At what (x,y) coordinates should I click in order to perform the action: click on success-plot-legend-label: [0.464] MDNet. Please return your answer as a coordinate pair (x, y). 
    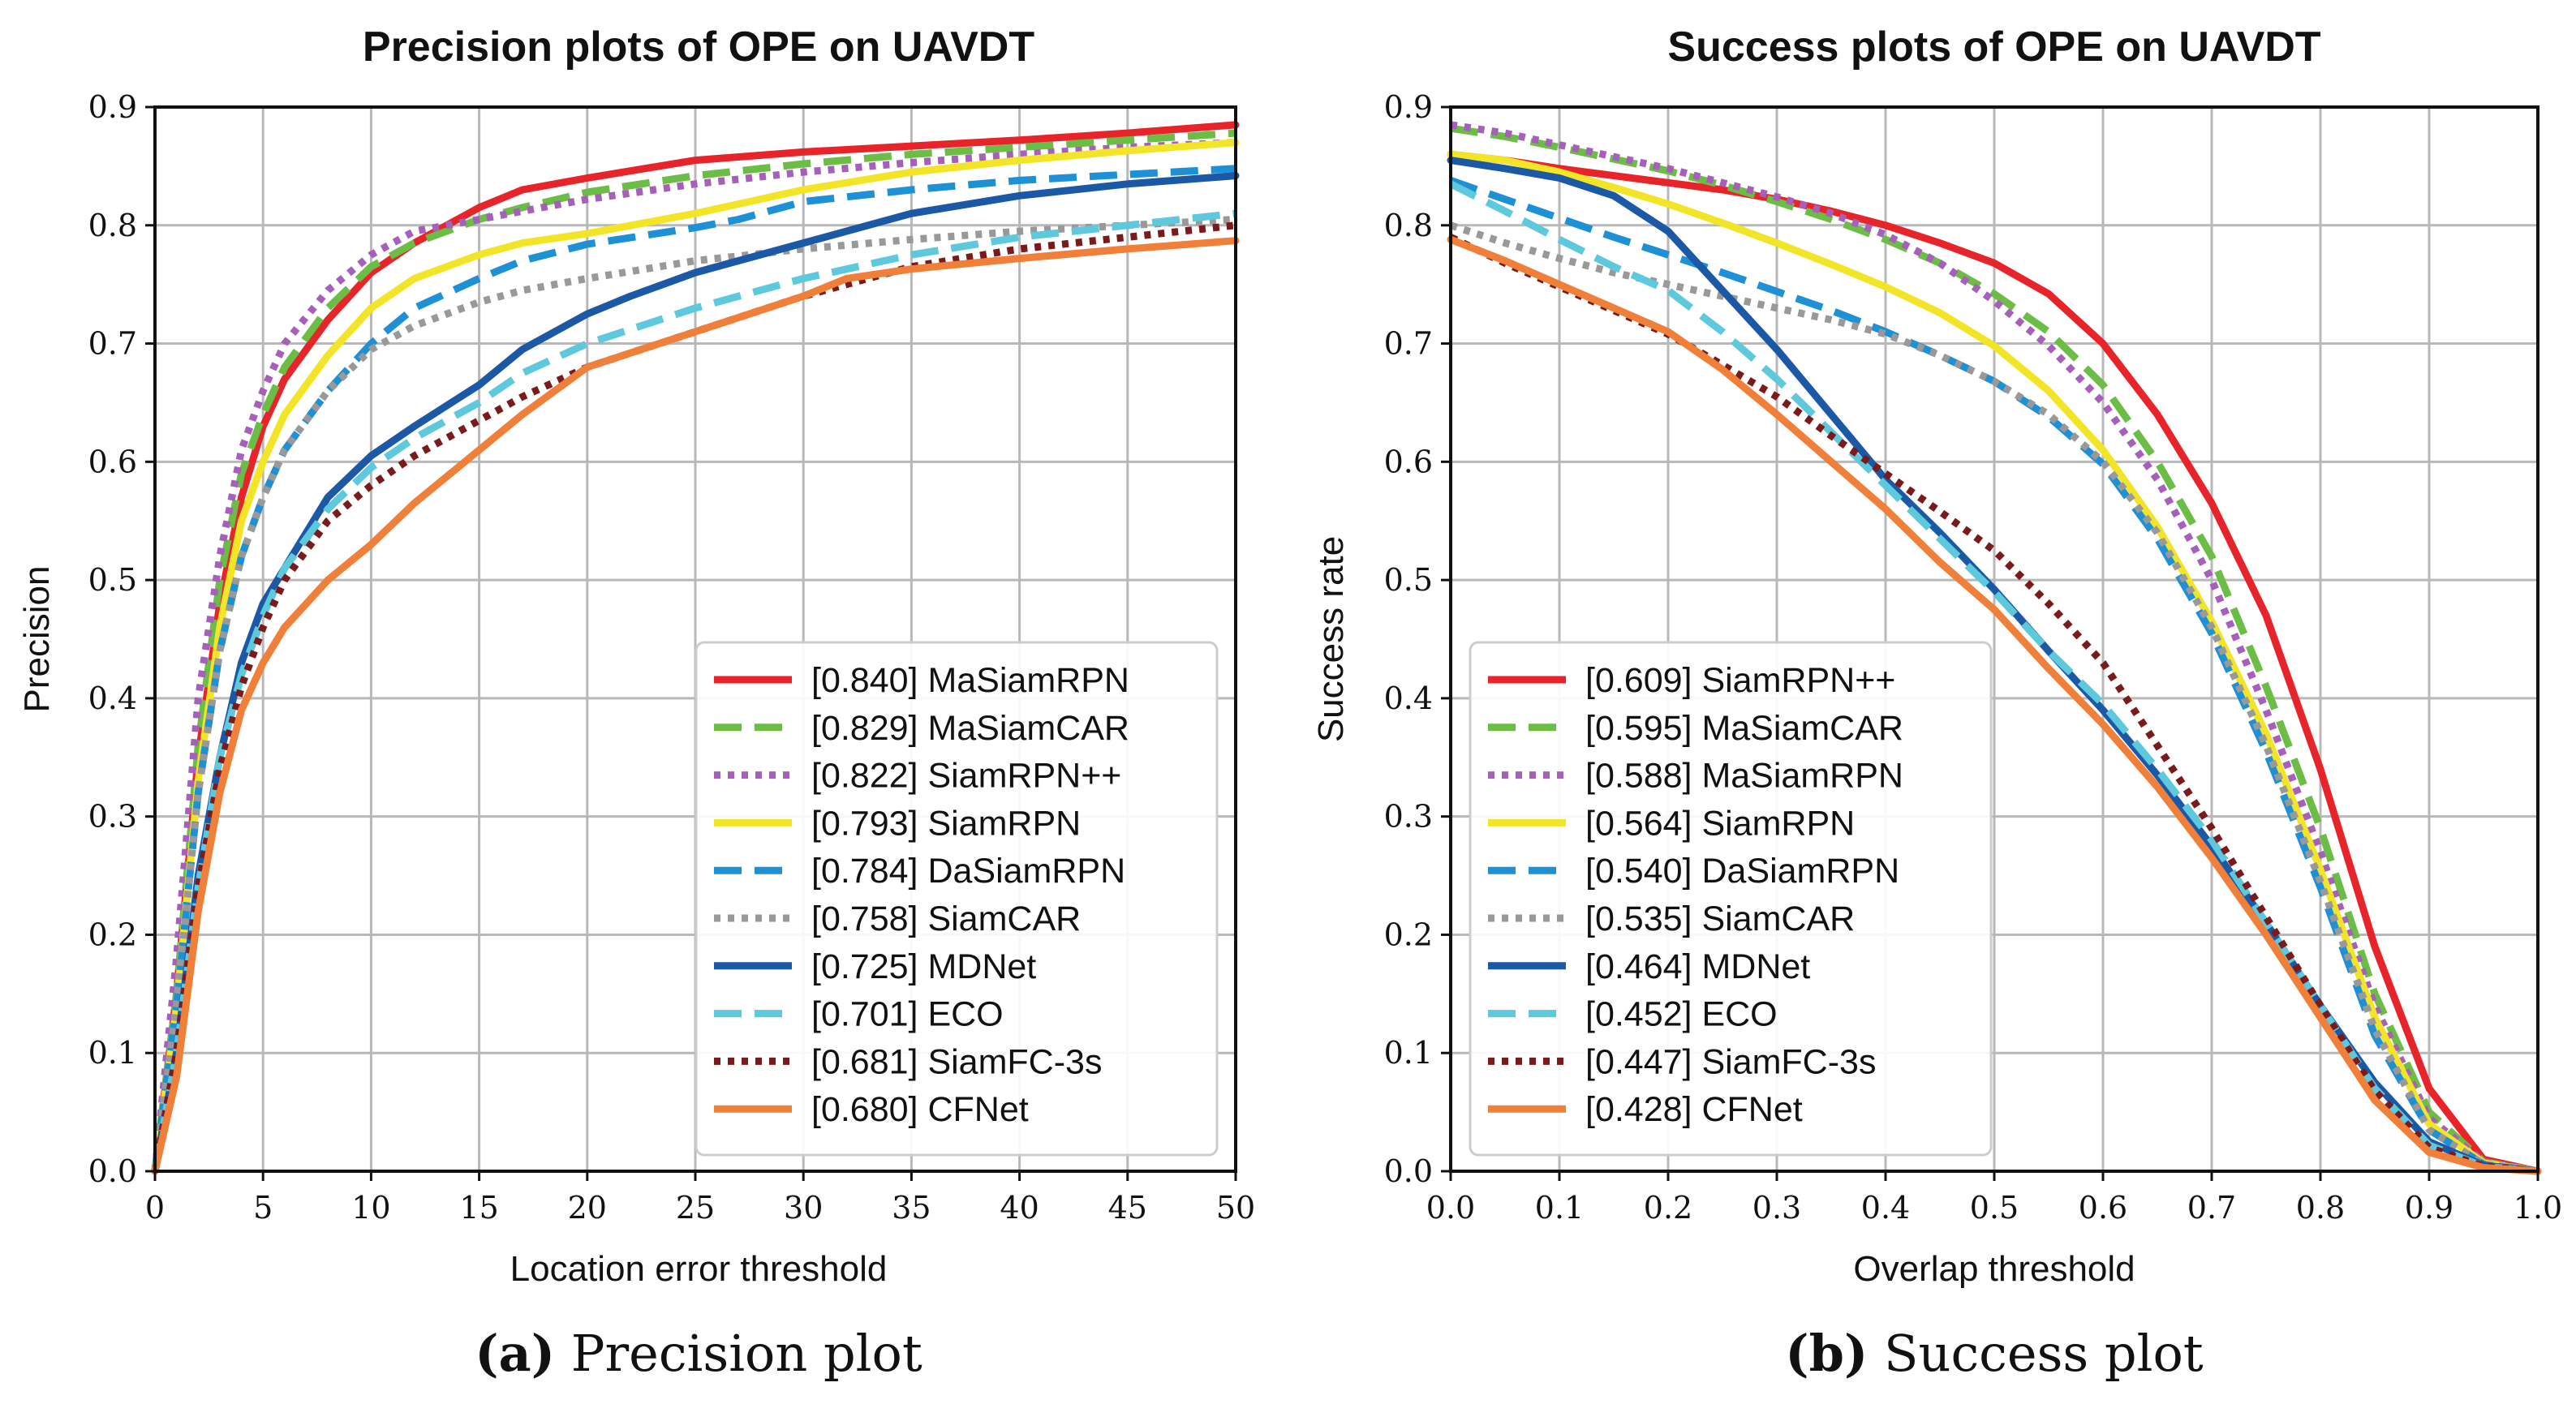
    Looking at the image, I should click on (1697, 967).